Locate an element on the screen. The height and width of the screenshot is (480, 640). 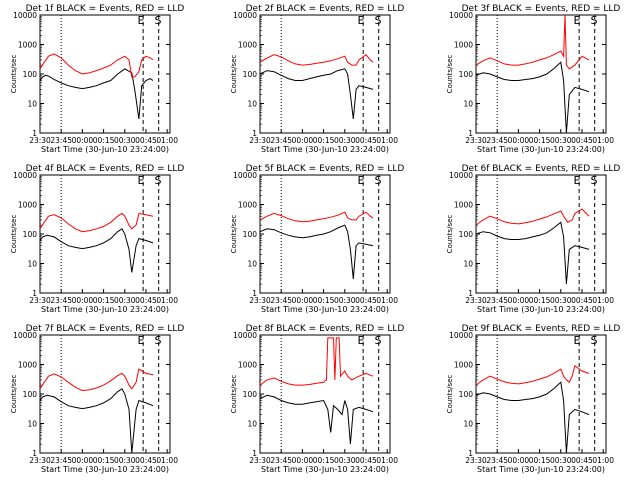
panel-title: Det 8f BLACK = Events, RED = LLD is located at coordinates (325, 329).